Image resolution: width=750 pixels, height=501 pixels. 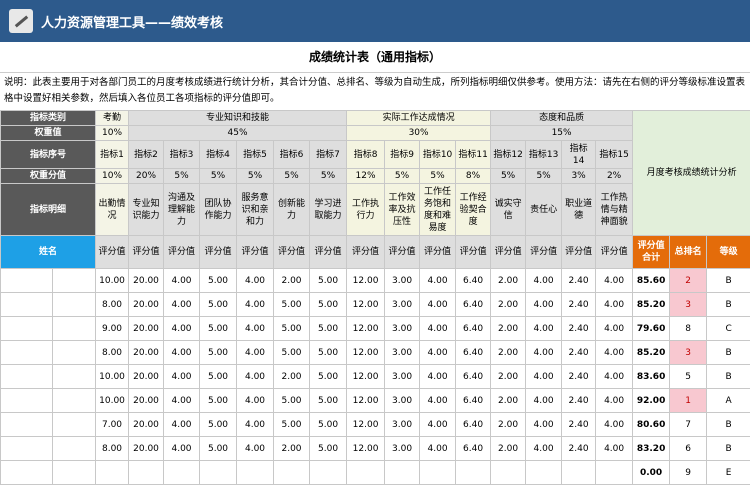 I want to click on indicator-index: 指标14, so click(x=579, y=154).